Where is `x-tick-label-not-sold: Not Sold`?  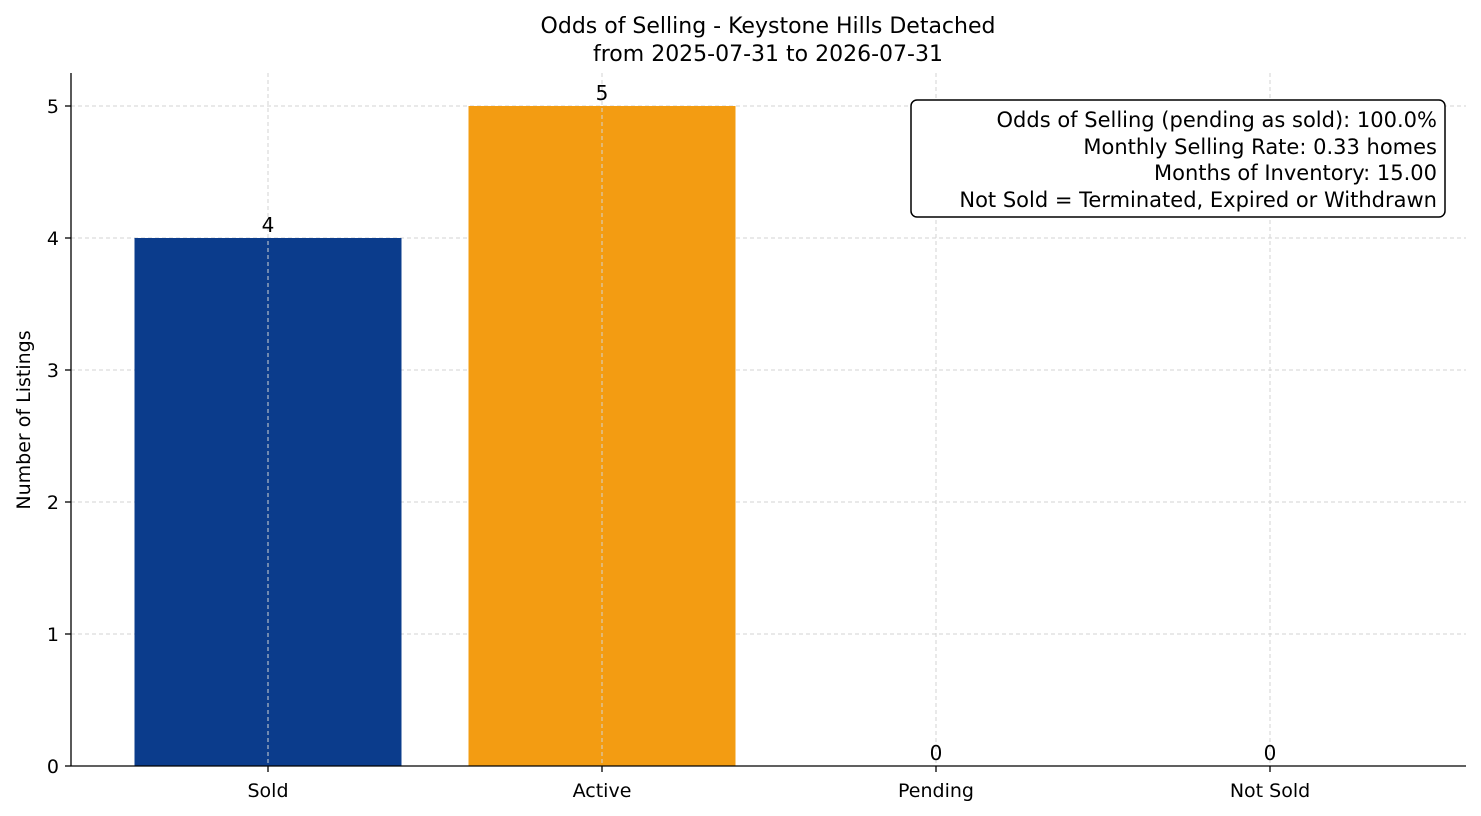 x-tick-label-not-sold: Not Sold is located at coordinates (1270, 791).